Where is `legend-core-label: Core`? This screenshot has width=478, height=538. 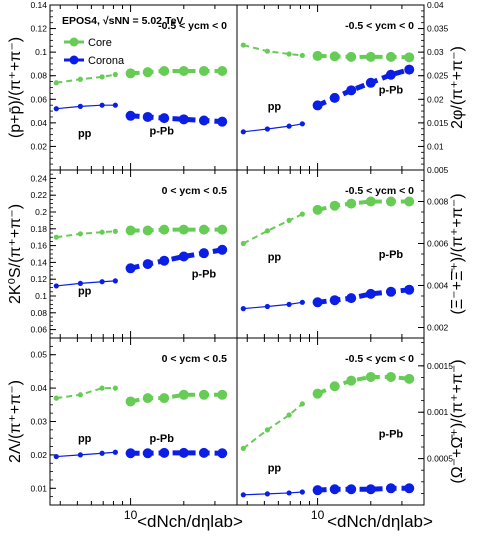 legend-core-label: Core is located at coordinates (100, 43).